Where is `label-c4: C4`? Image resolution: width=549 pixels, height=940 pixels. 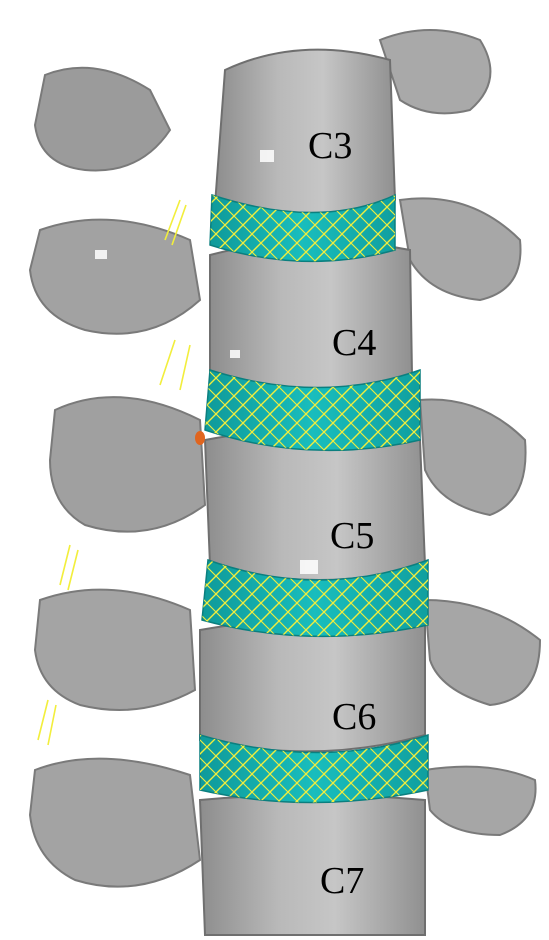
label-c4: C4 is located at coordinates (354, 343).